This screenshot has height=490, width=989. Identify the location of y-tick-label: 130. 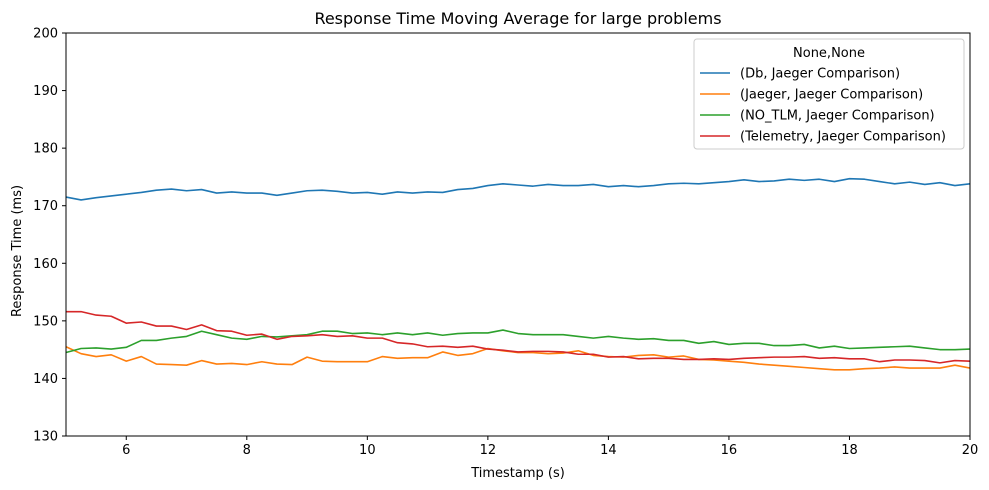
(45, 437).